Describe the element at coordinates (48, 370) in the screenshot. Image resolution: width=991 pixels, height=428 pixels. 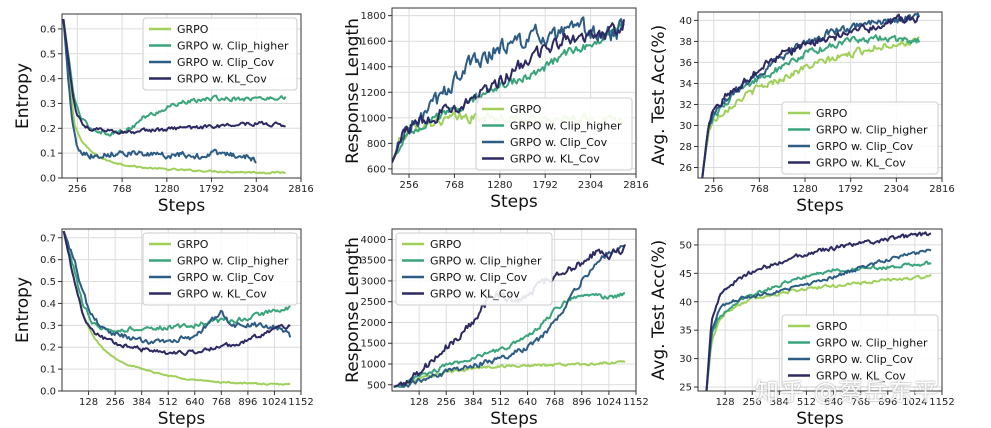
I see `y-tick-label: 0.1` at that location.